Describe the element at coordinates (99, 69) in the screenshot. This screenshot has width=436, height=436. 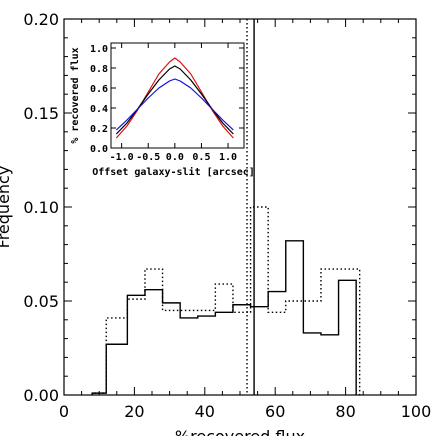
I see `inset-y-tick-label: 0.8` at that location.